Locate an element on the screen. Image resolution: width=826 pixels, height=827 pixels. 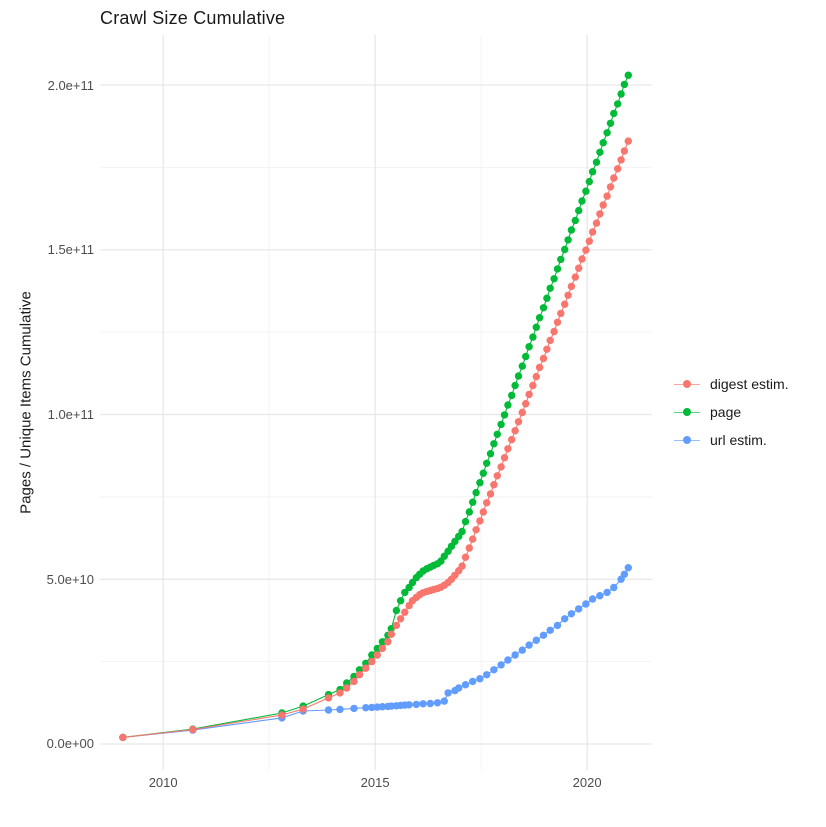
x-tick-label: 2020 is located at coordinates (587, 782).